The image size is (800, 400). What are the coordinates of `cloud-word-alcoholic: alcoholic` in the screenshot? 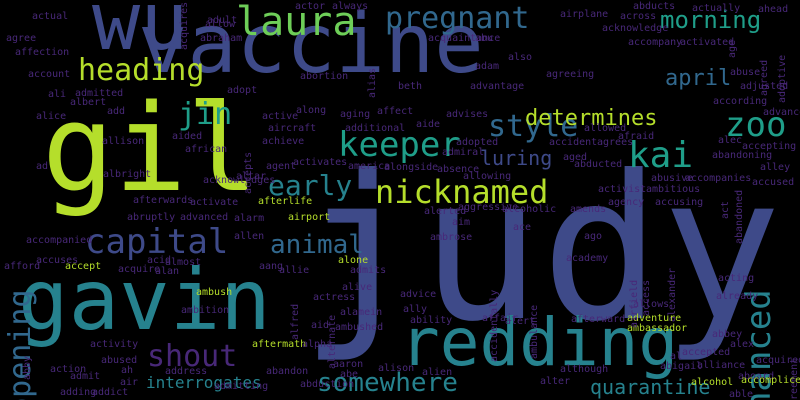 It's located at (529, 209).